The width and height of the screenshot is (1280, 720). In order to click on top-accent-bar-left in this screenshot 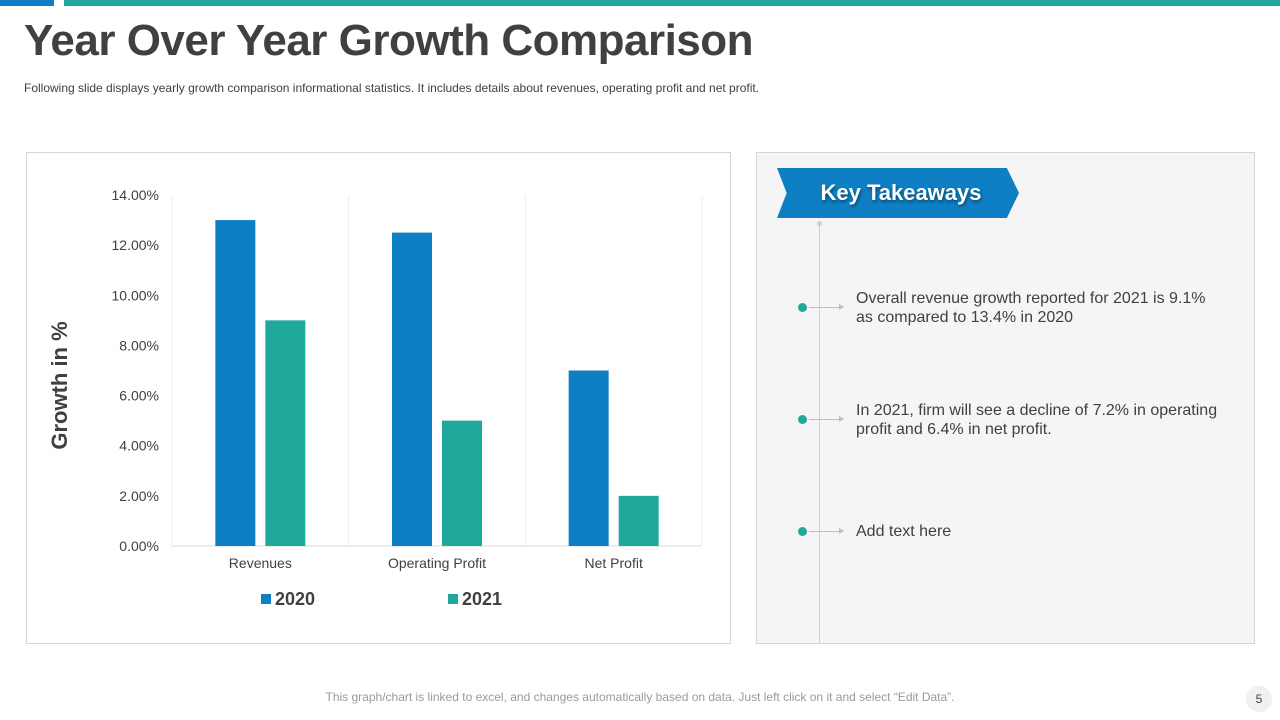, I will do `click(27, 3)`.